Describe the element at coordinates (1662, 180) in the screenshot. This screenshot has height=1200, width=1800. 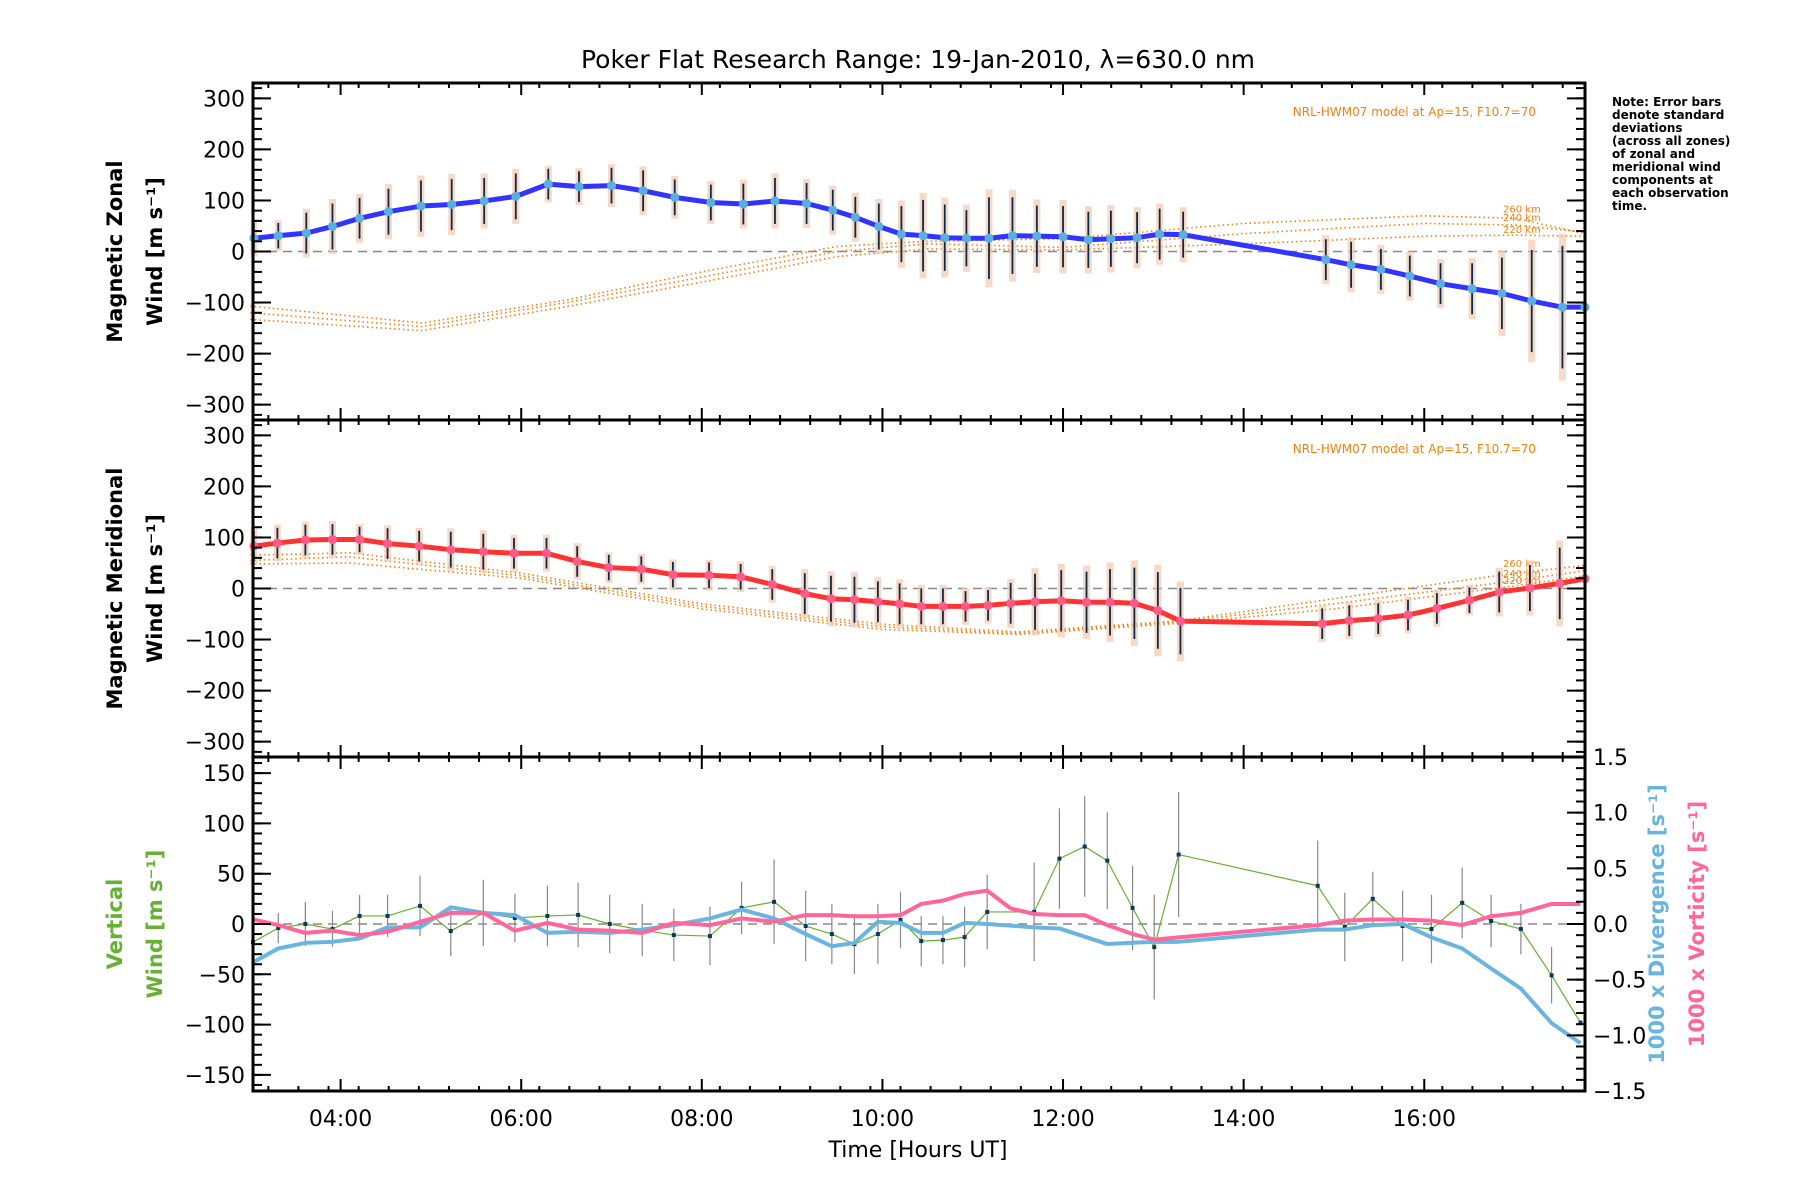
I see `note-line: components at` at that location.